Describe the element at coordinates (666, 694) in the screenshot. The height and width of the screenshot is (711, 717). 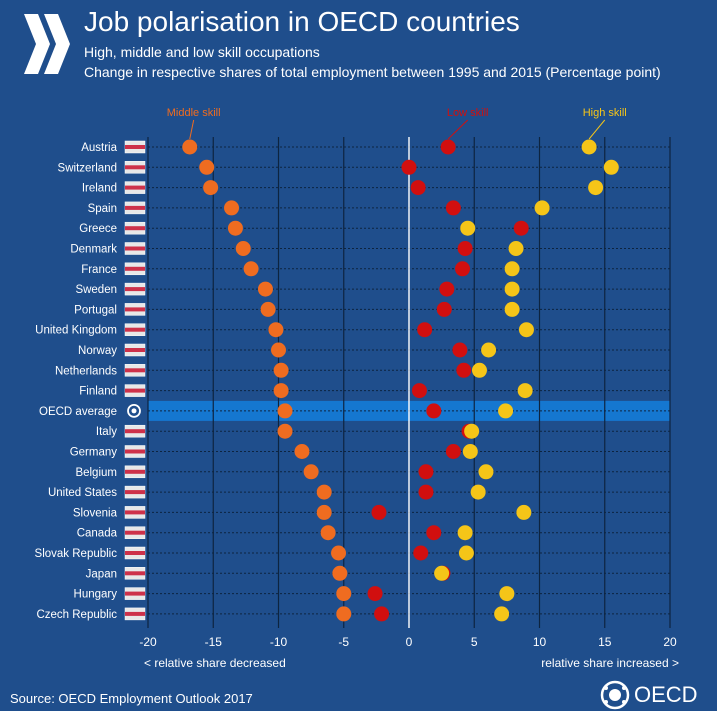
I see `oecd-logo-text: OECD` at that location.